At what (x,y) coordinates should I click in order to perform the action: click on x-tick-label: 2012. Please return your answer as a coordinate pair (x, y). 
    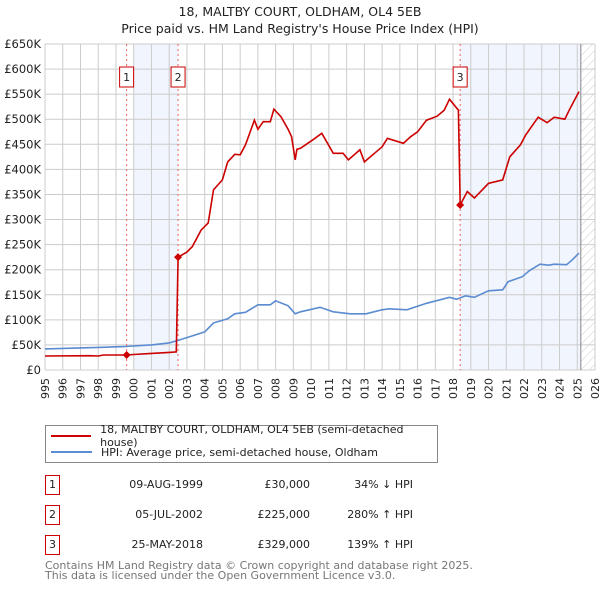
    Looking at the image, I should click on (347, 389).